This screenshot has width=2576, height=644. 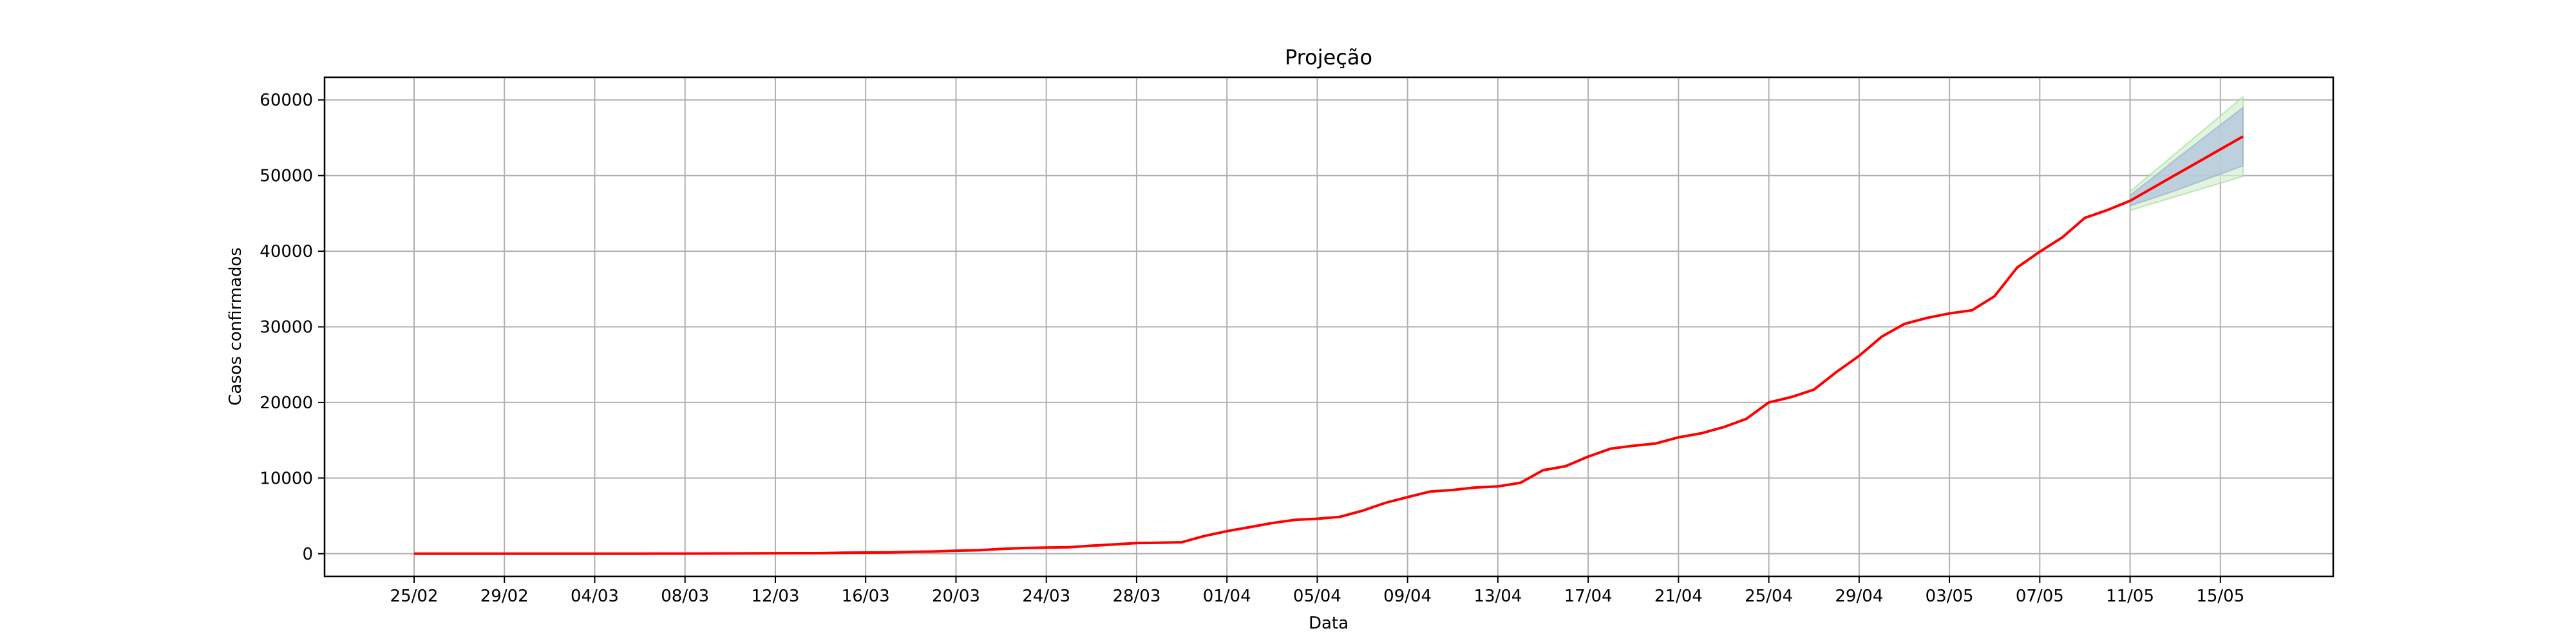 I want to click on x-tick-label: 24/03, so click(x=1046, y=596).